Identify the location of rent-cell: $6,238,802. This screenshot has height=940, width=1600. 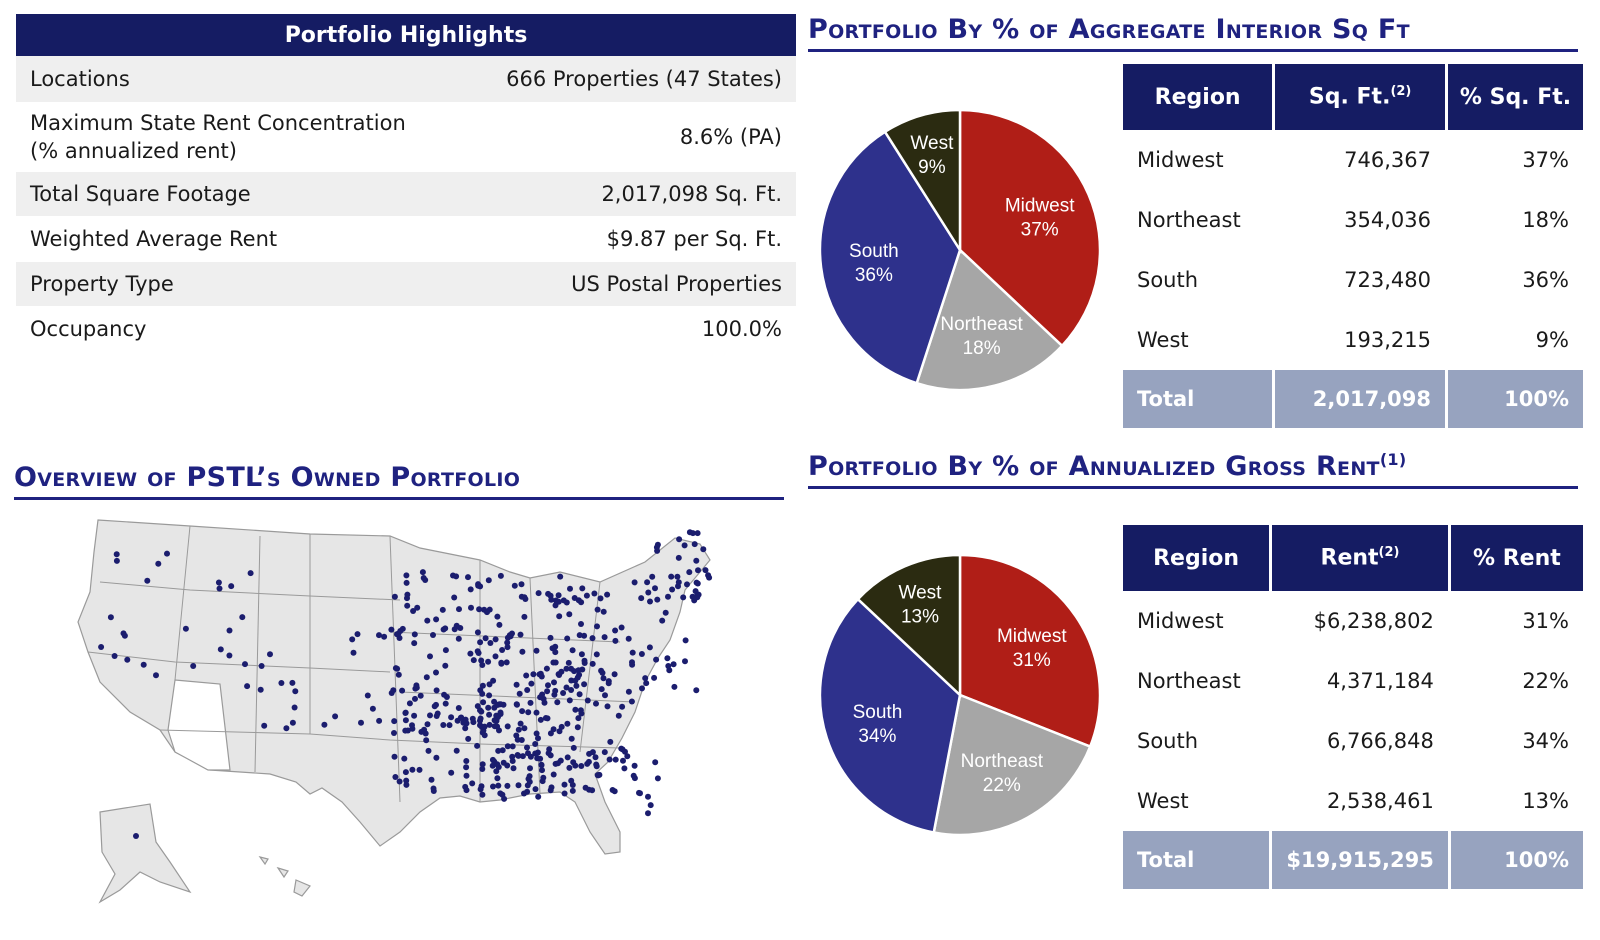
(1373, 621).